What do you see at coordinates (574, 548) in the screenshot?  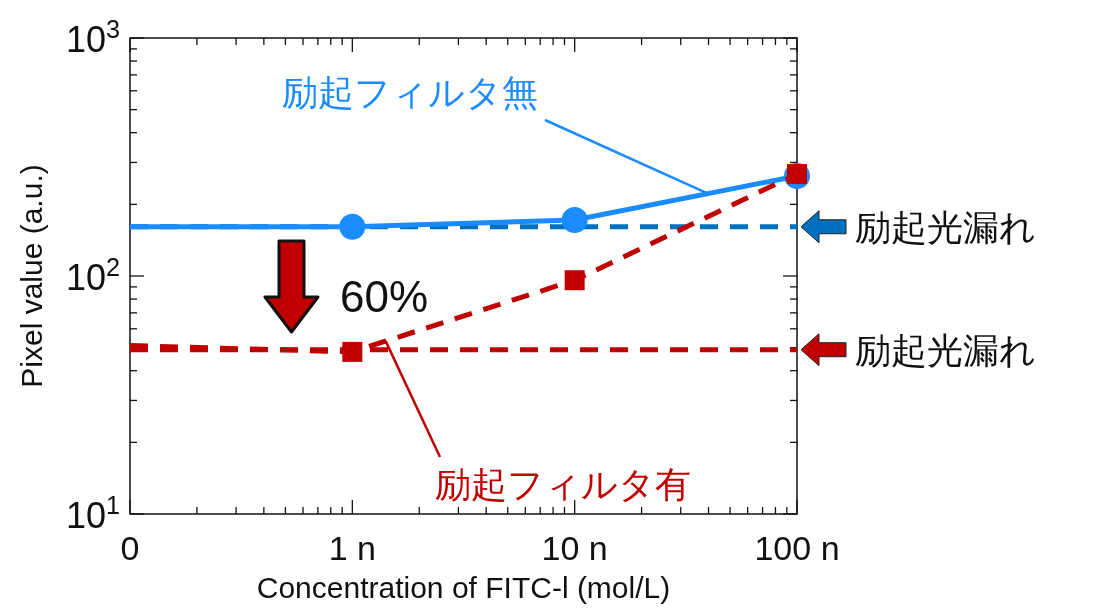 I see `x-tick-label: 10 n` at bounding box center [574, 548].